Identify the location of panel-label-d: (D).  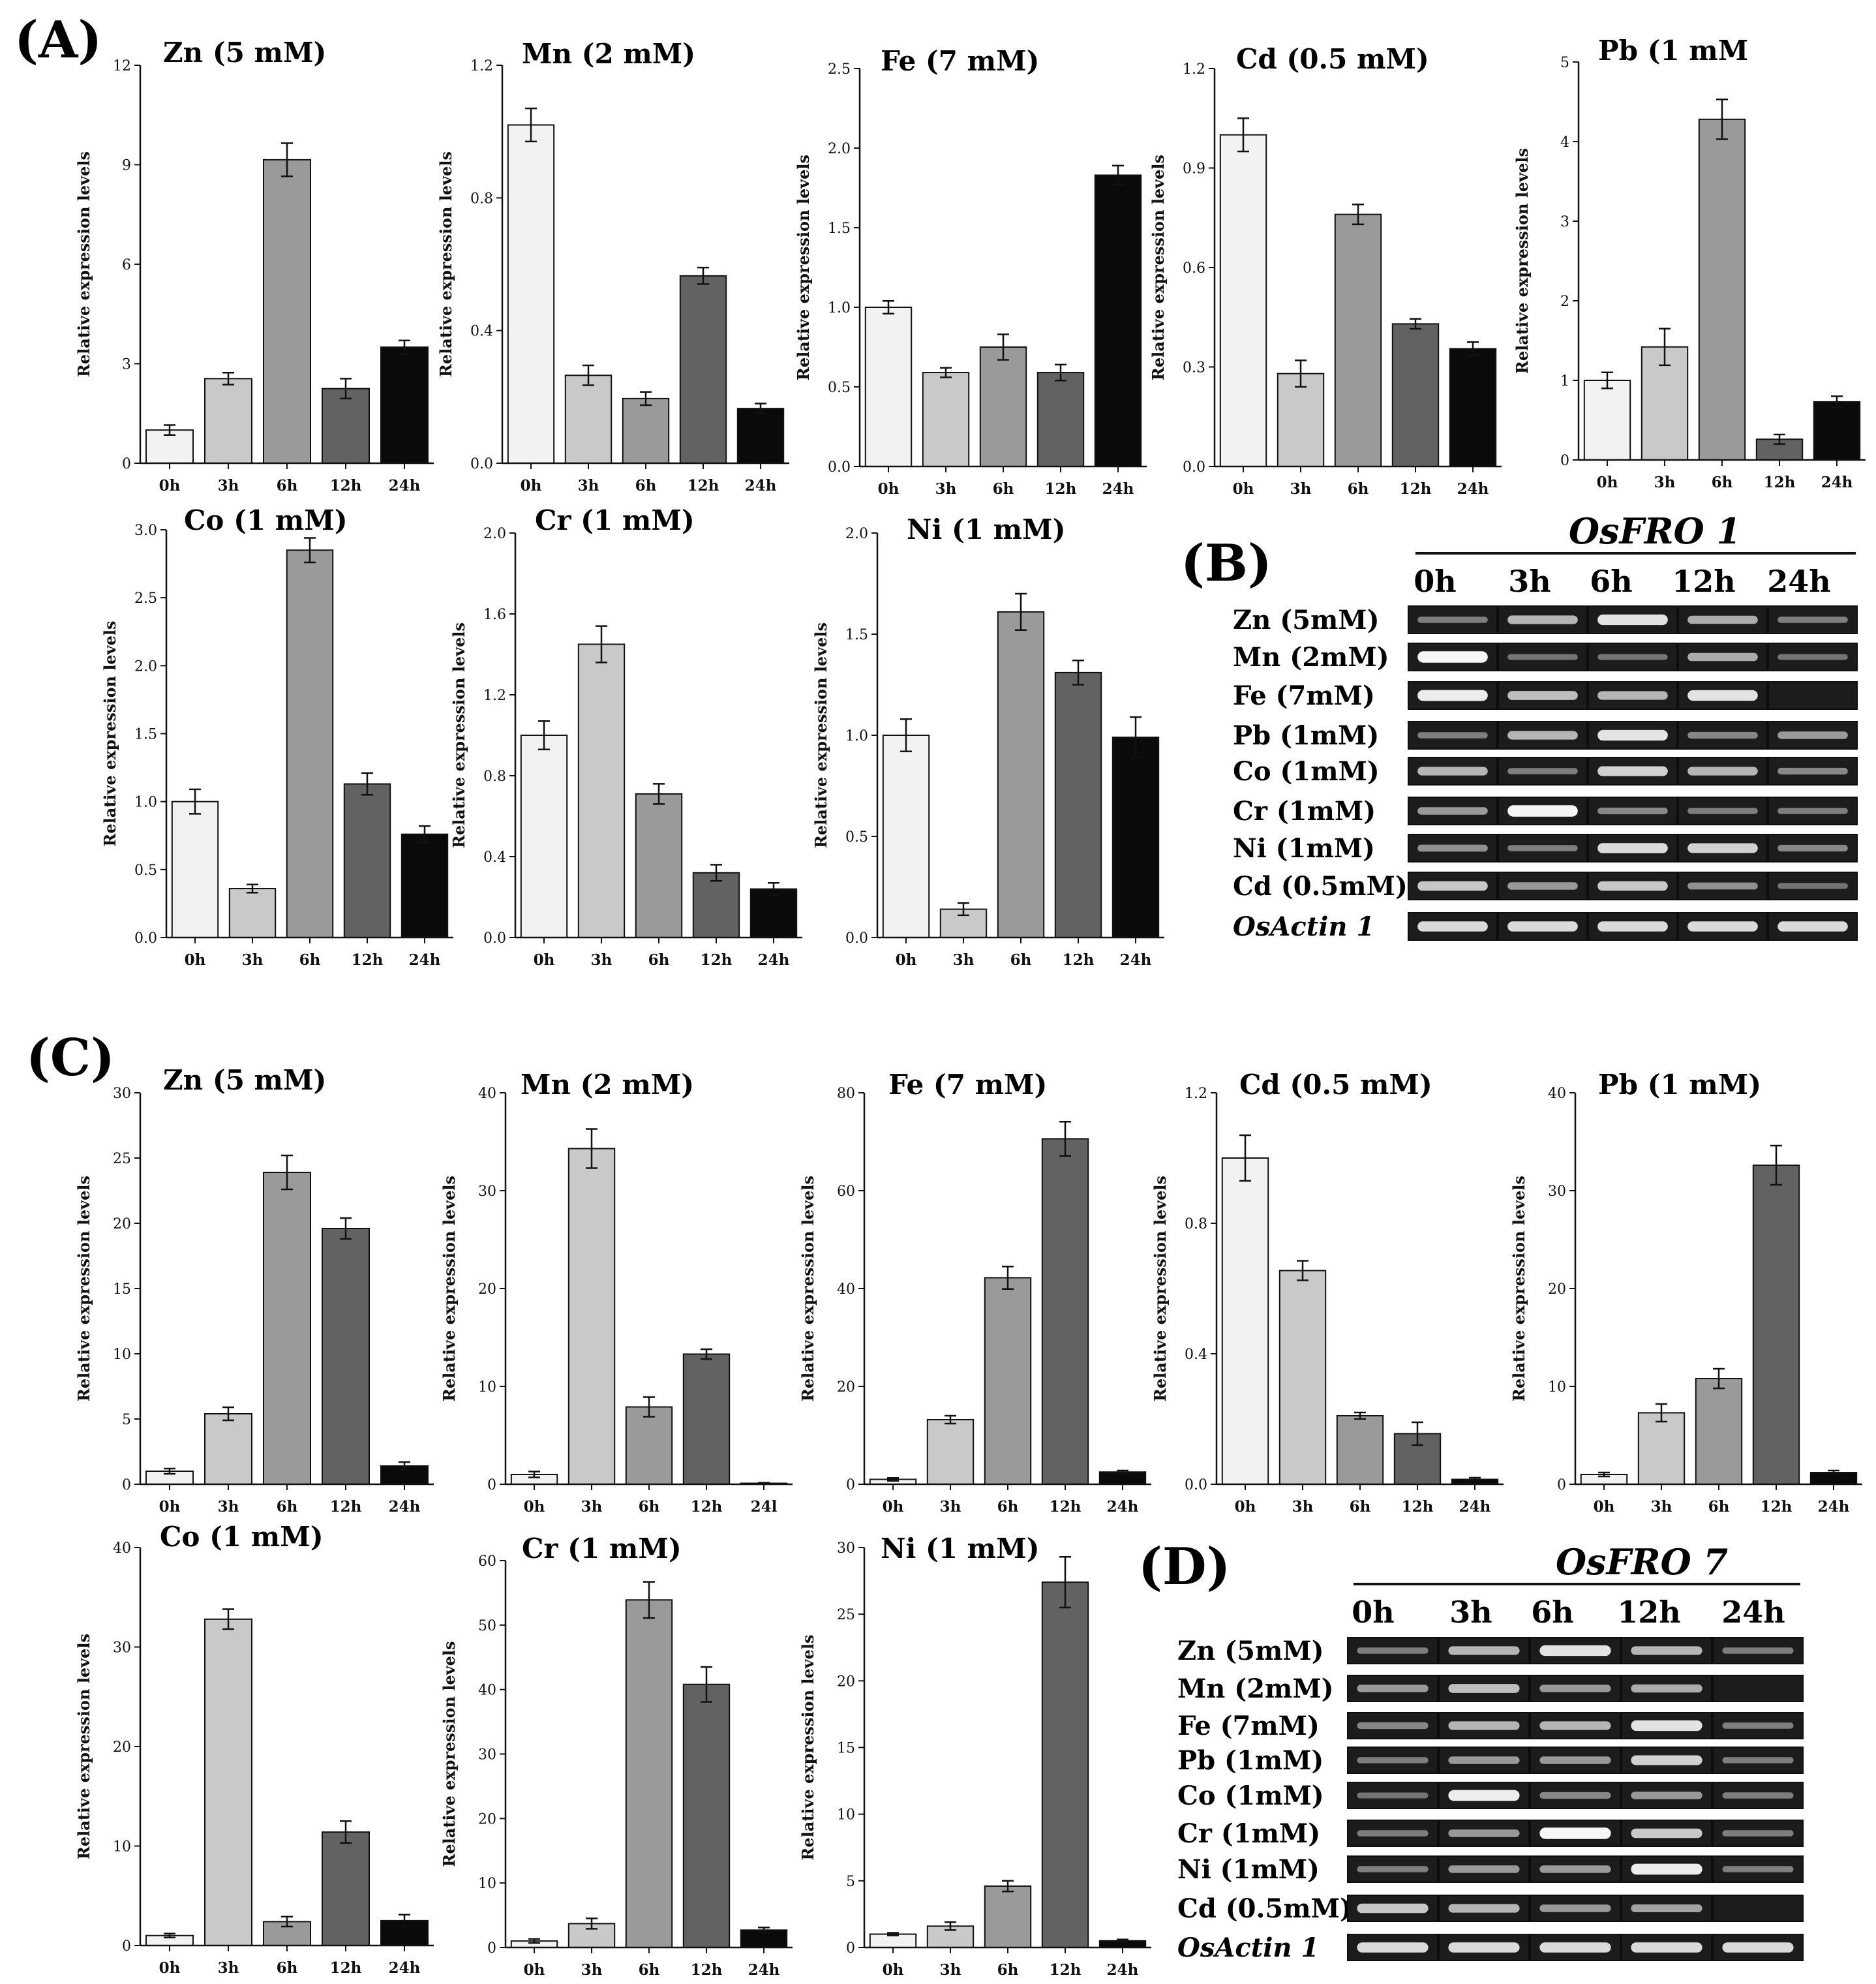
(1184, 1566).